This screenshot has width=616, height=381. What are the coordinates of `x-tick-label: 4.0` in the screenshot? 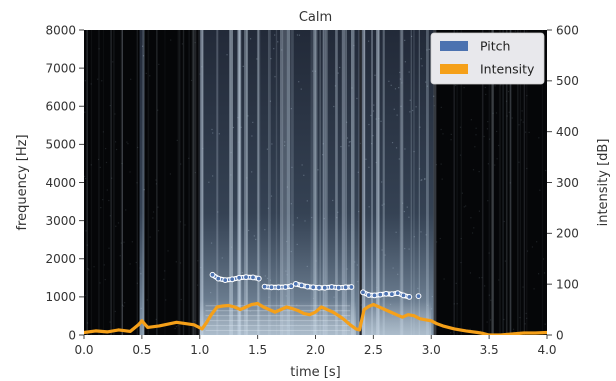 It's located at (546, 350).